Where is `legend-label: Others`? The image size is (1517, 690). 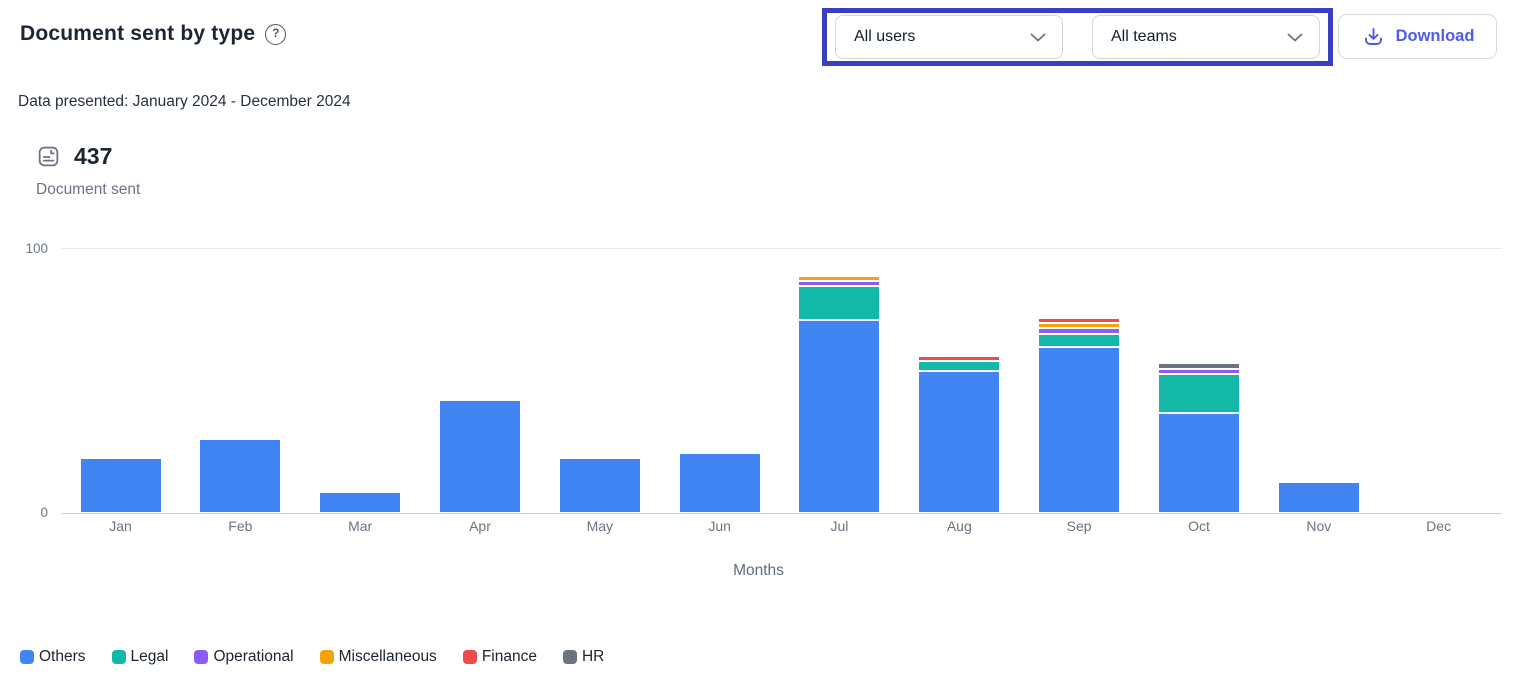
legend-label: Others is located at coordinates (62, 656).